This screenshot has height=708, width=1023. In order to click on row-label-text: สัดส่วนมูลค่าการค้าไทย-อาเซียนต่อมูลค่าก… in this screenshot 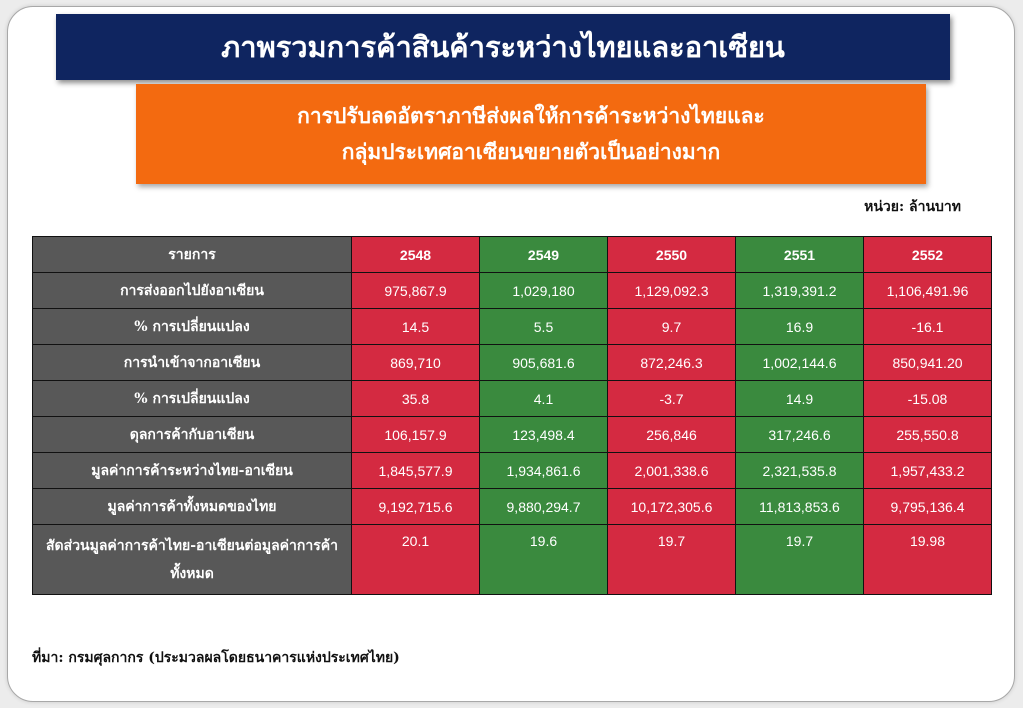, I will do `click(192, 559)`.